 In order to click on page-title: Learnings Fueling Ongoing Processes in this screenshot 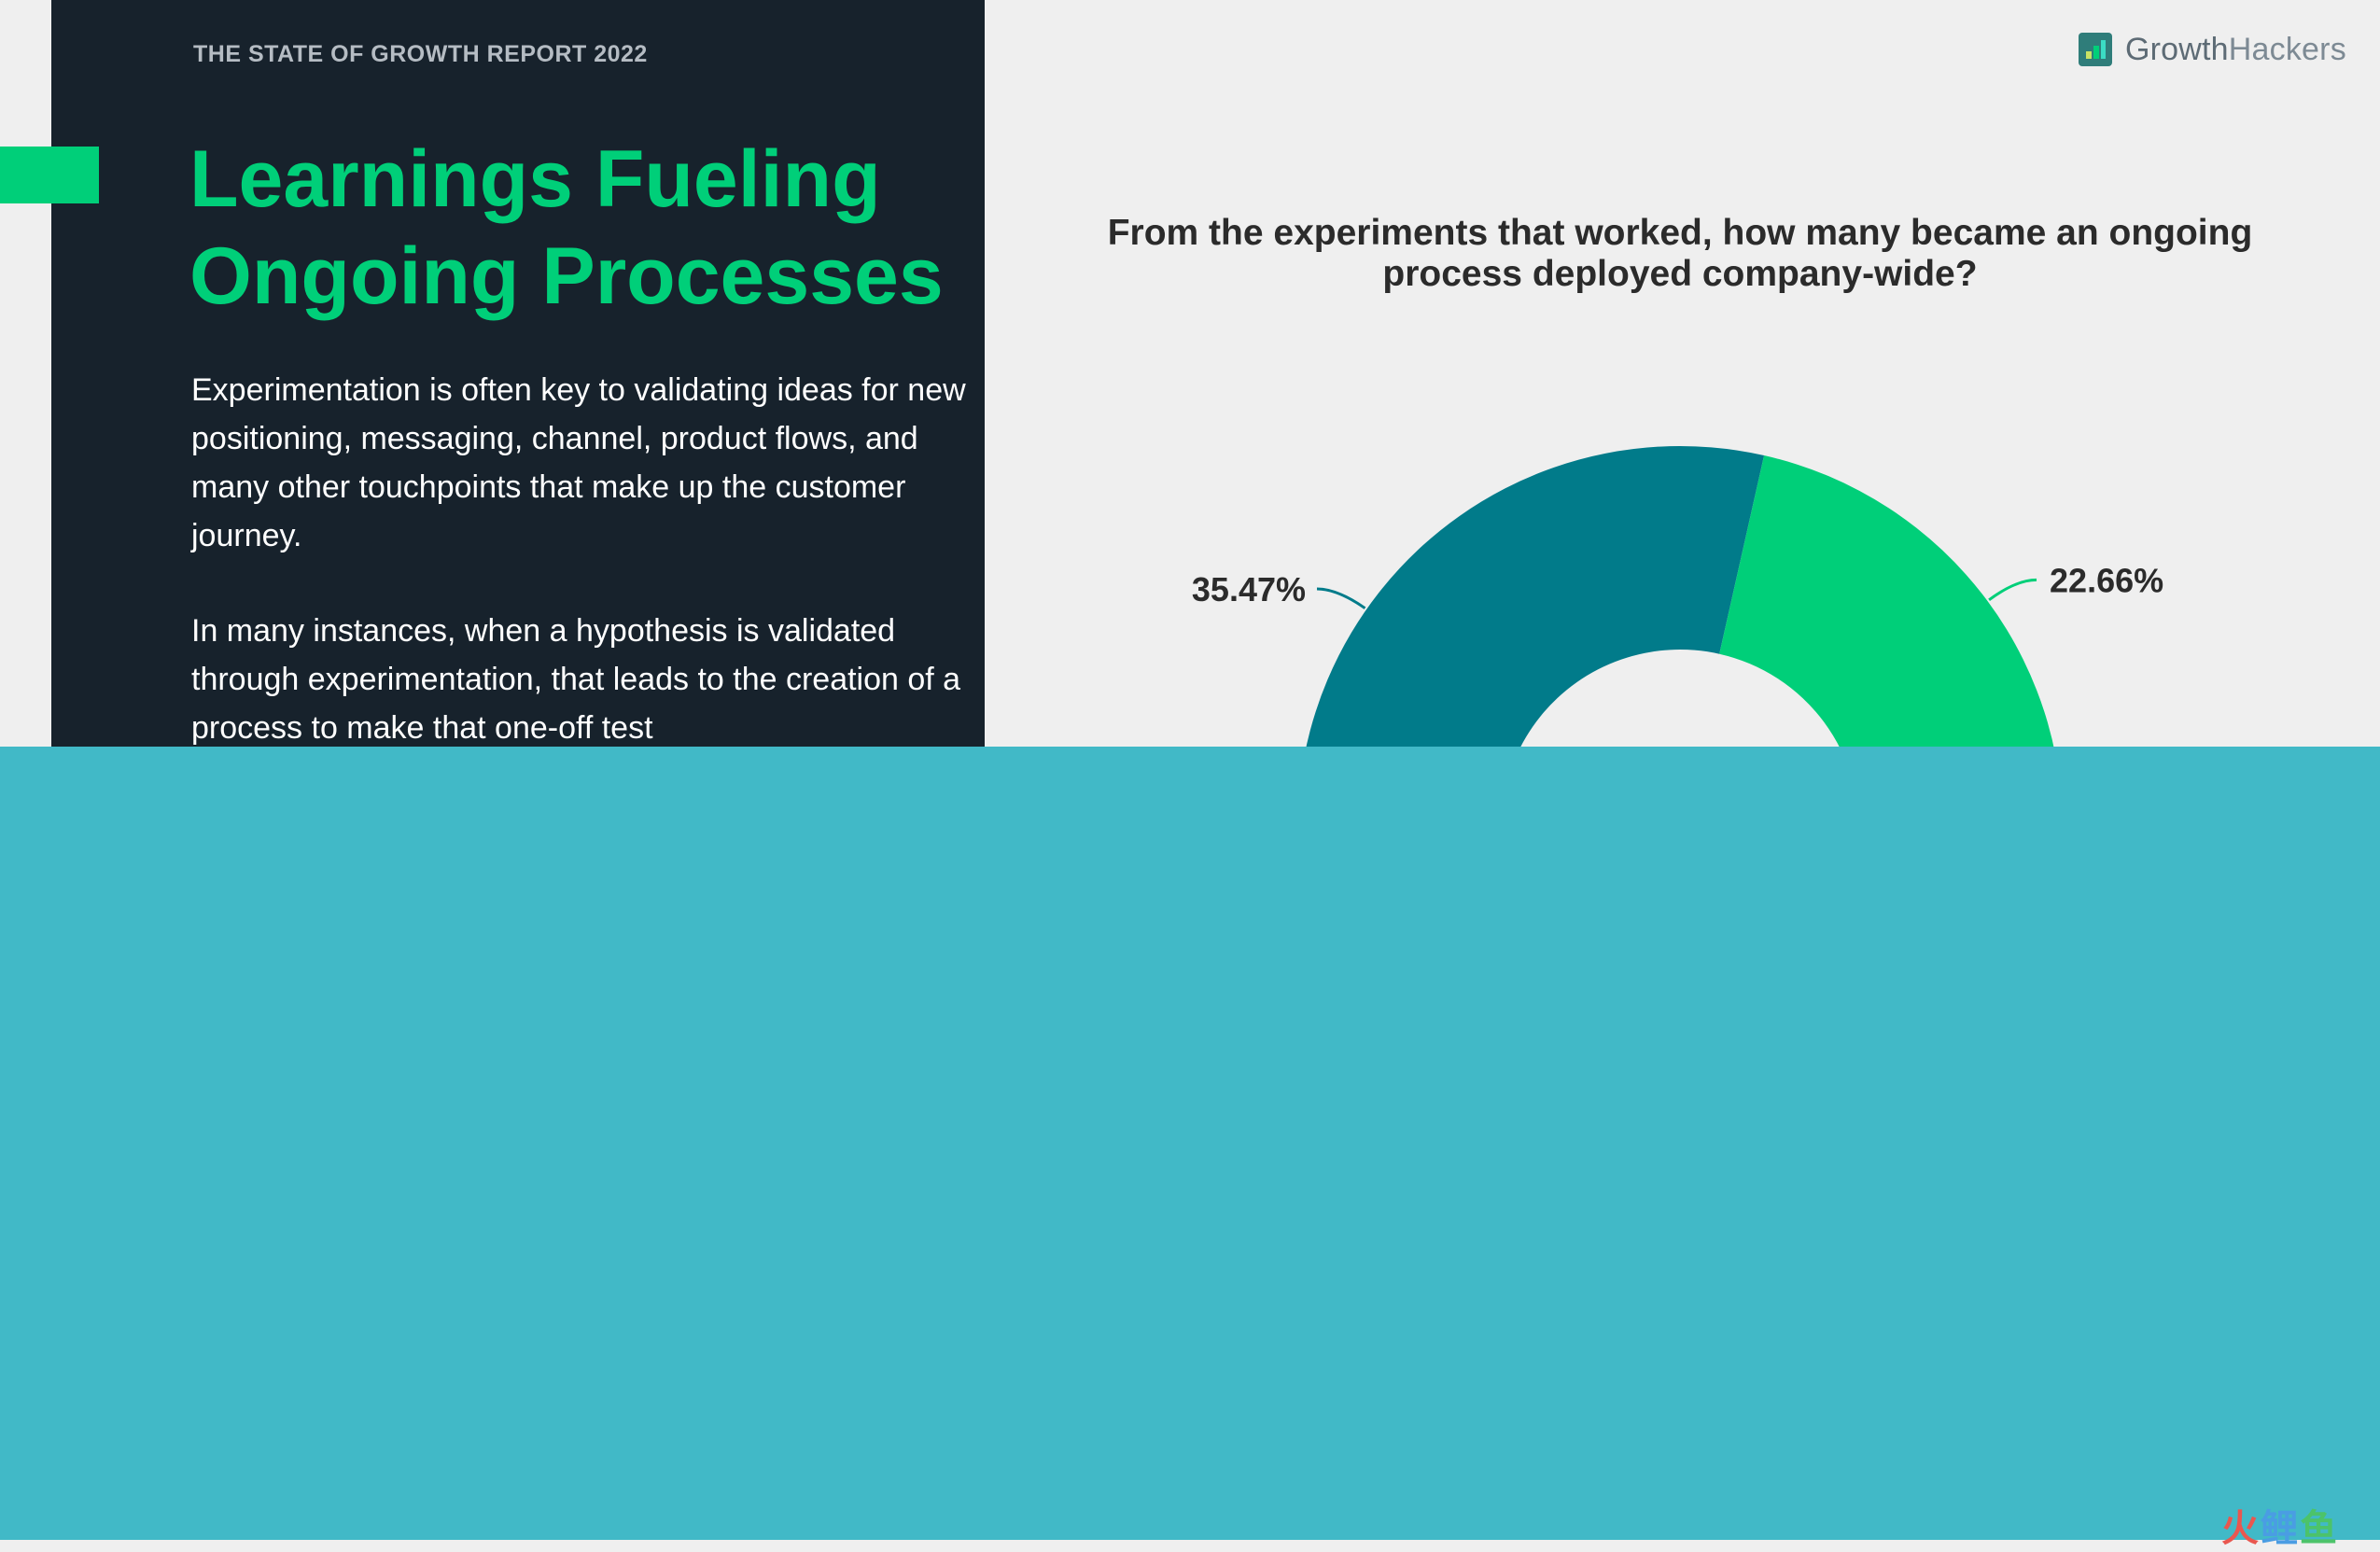, I will do `click(587, 228)`.